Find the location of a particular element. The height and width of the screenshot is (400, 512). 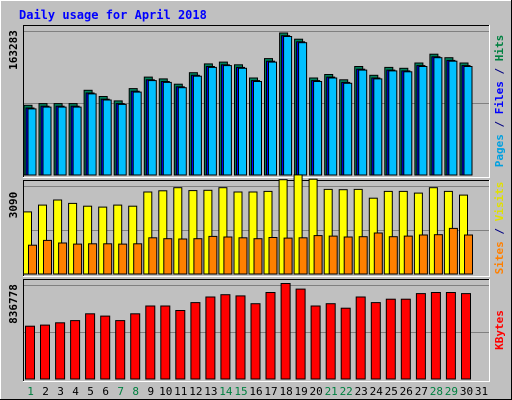

x-tick-label: 23 is located at coordinates (361, 391).